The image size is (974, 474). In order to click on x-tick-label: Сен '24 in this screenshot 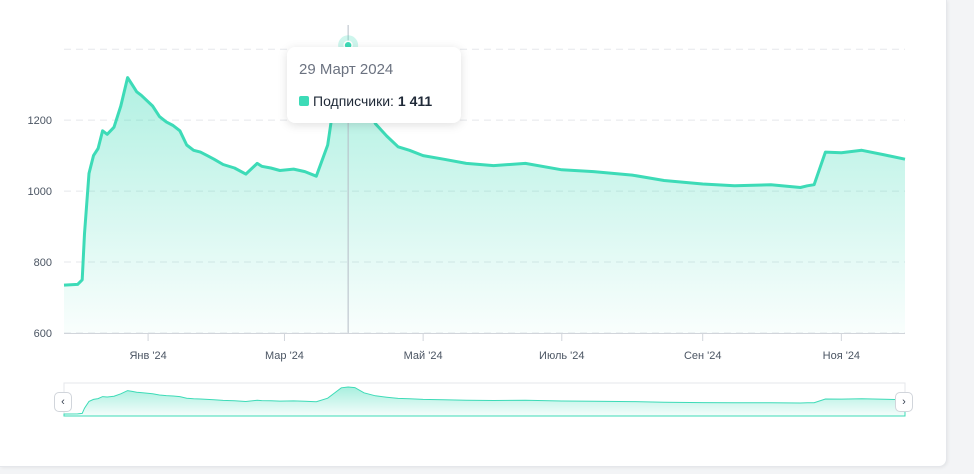, I will do `click(703, 356)`.